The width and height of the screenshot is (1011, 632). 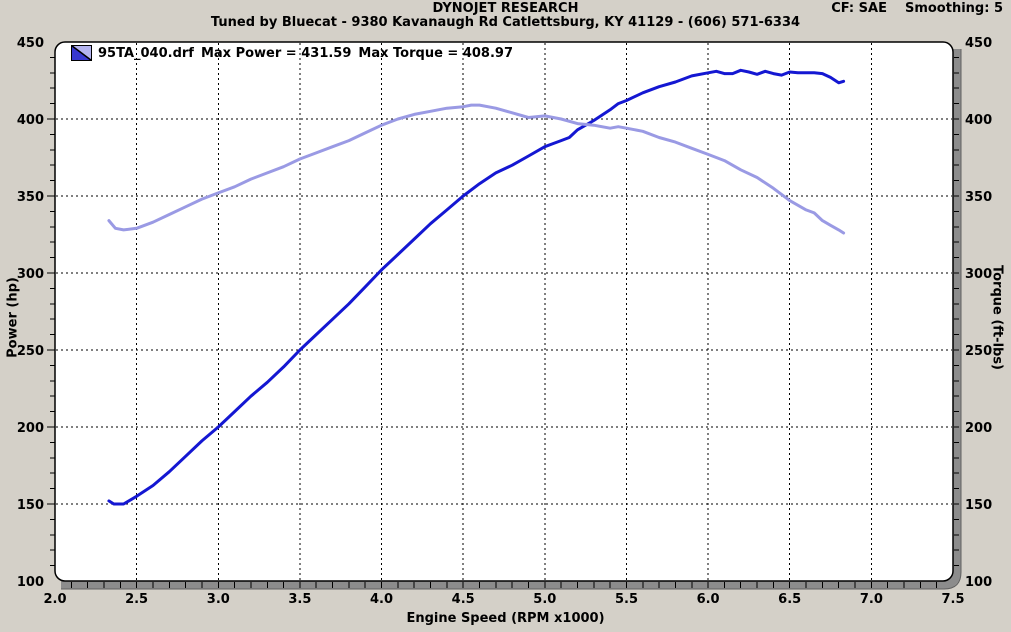 What do you see at coordinates (136, 599) in the screenshot?
I see `svg-text: 2.5` at bounding box center [136, 599].